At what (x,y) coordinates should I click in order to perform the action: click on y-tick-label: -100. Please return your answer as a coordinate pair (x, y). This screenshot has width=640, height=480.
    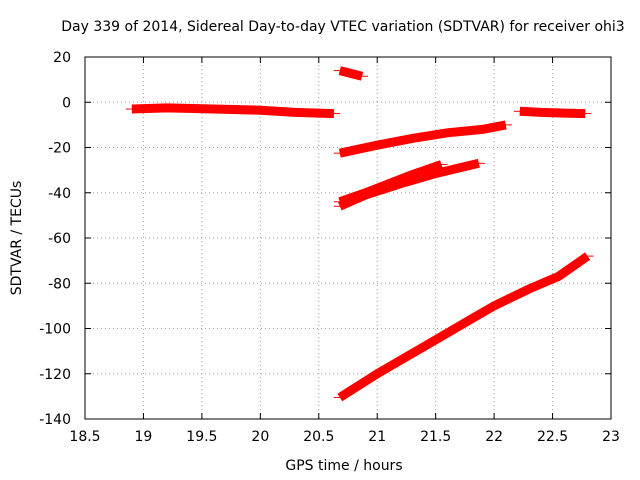
    Looking at the image, I should click on (55, 330).